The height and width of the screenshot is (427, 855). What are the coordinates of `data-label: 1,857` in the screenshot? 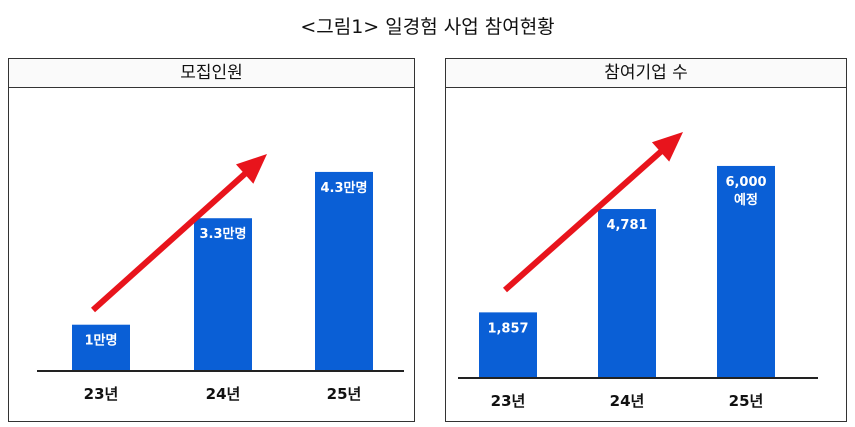 It's located at (507, 328).